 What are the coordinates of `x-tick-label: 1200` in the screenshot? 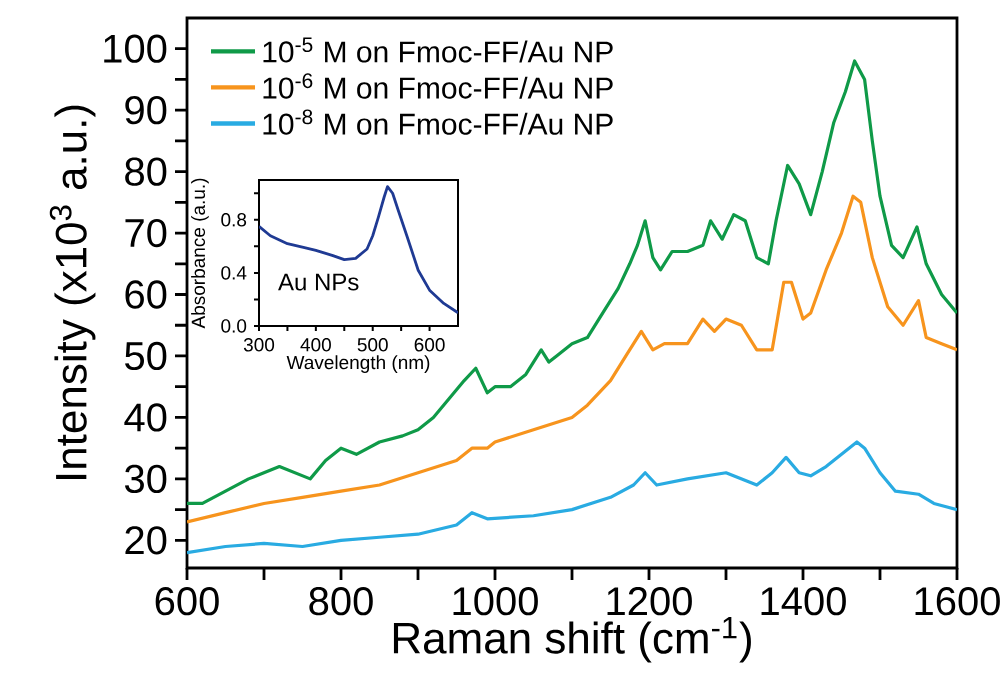 It's located at (649, 601).